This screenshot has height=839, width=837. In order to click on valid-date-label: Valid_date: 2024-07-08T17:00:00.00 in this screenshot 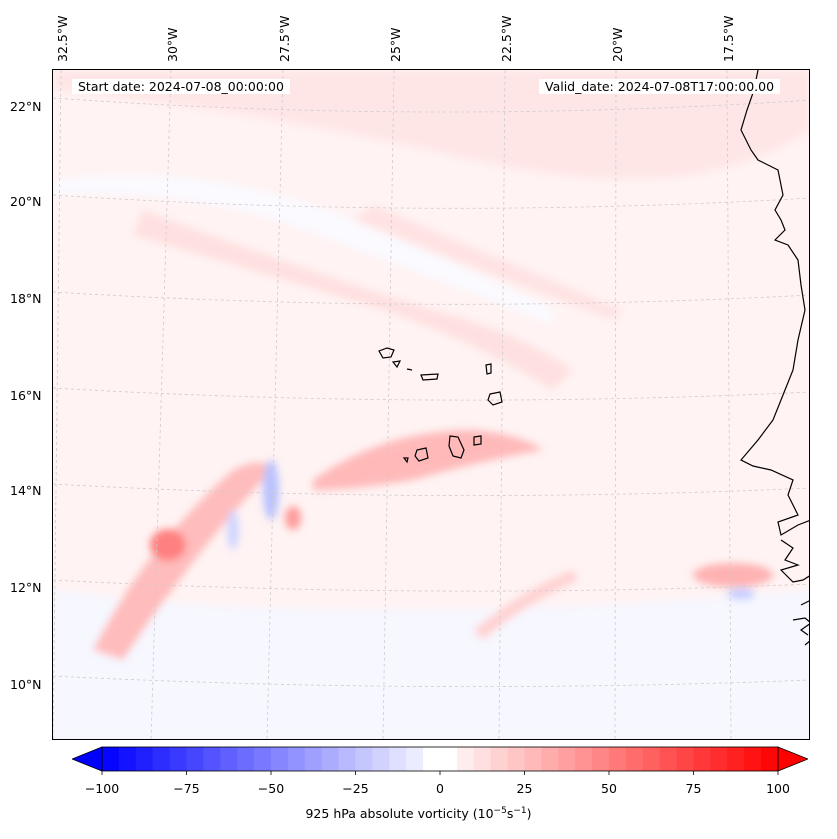, I will do `click(660, 86)`.